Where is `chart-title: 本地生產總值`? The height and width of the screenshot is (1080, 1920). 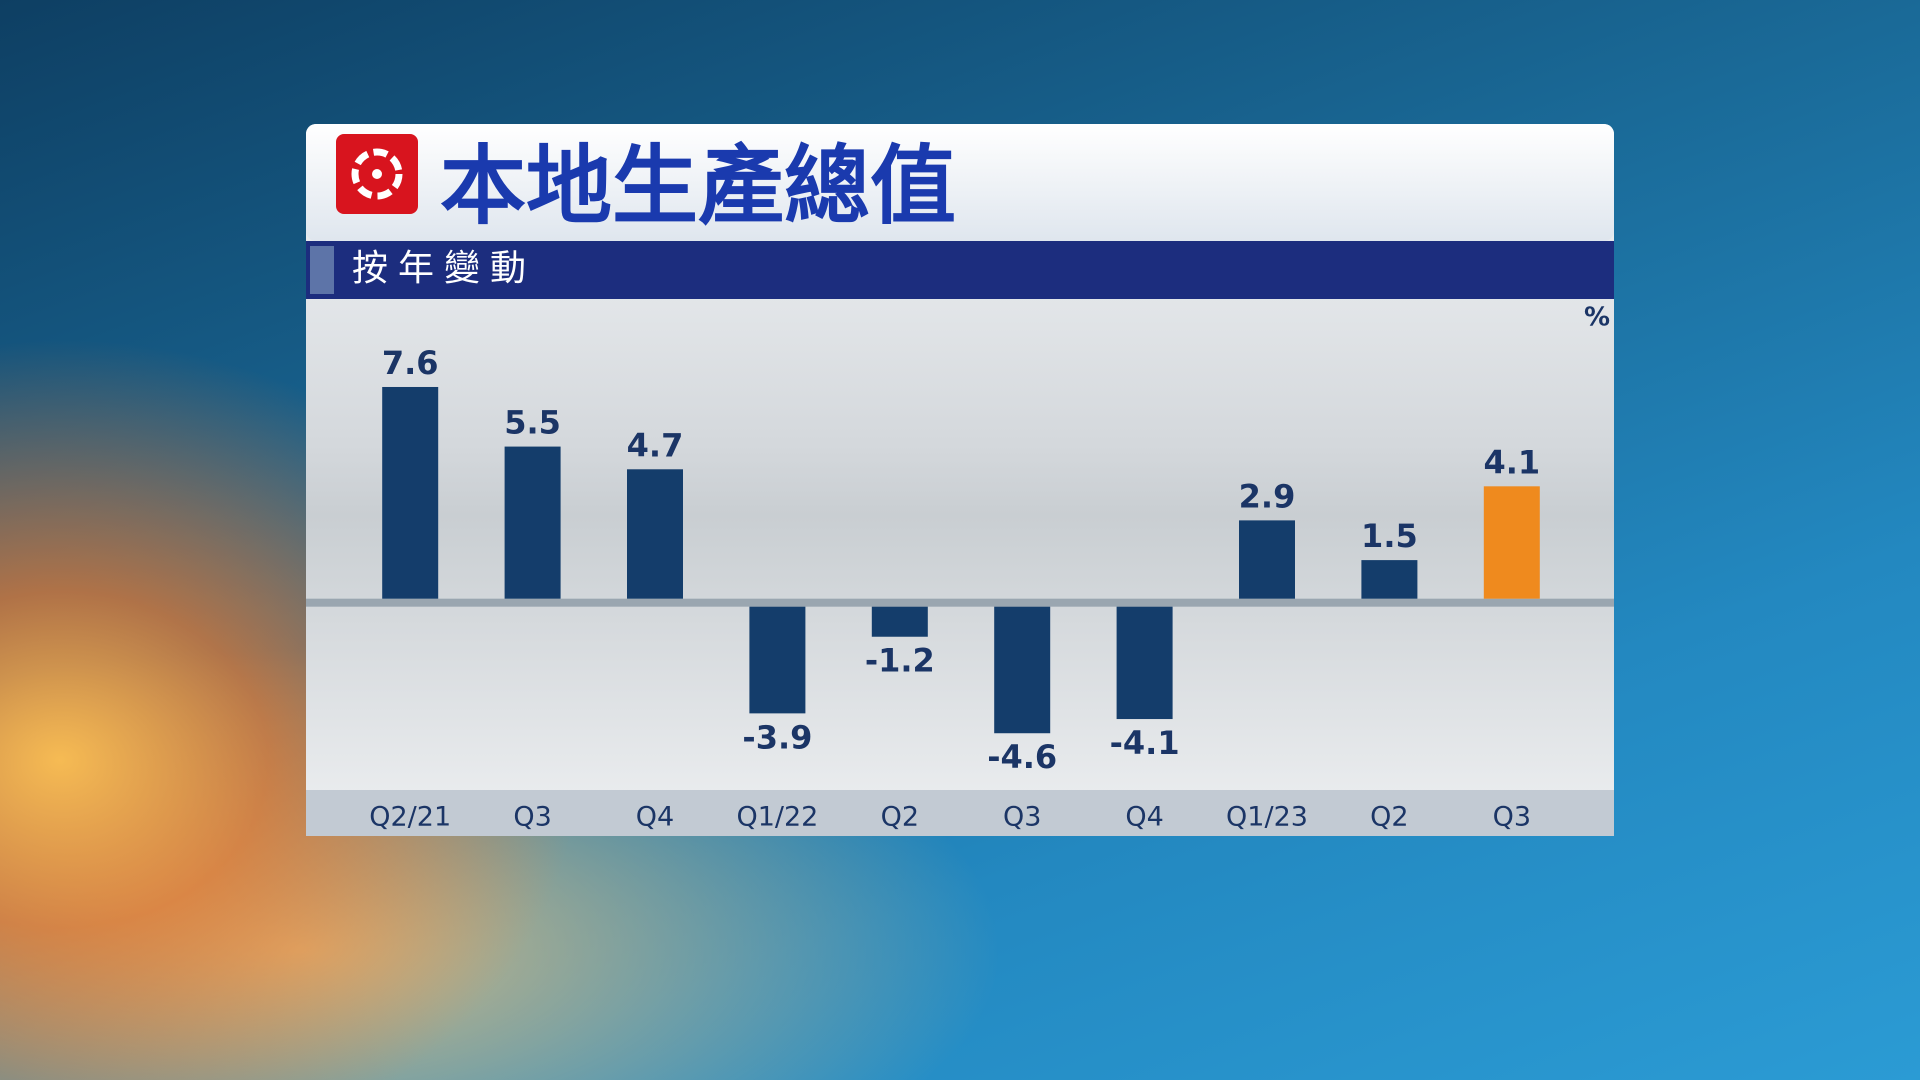 chart-title: 本地生產總值 is located at coordinates (698, 186).